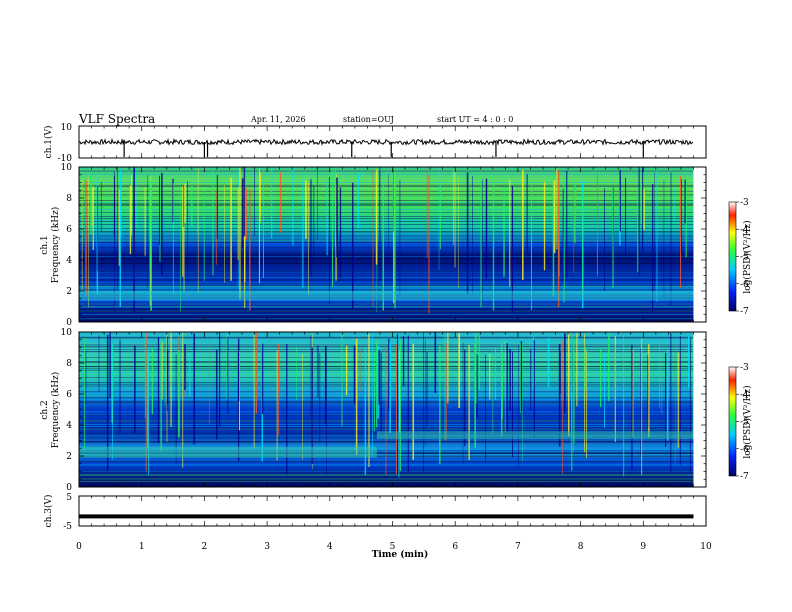 This screenshot has height=612, width=792. I want to click on ch2-colorbar-label: log(PSD)(V²/Hz), so click(747, 421).